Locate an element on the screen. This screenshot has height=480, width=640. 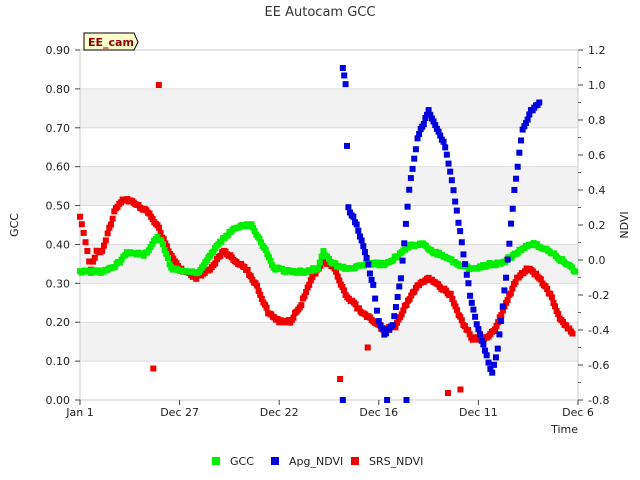
y-right-tick-label: 0.2 is located at coordinates (597, 225).